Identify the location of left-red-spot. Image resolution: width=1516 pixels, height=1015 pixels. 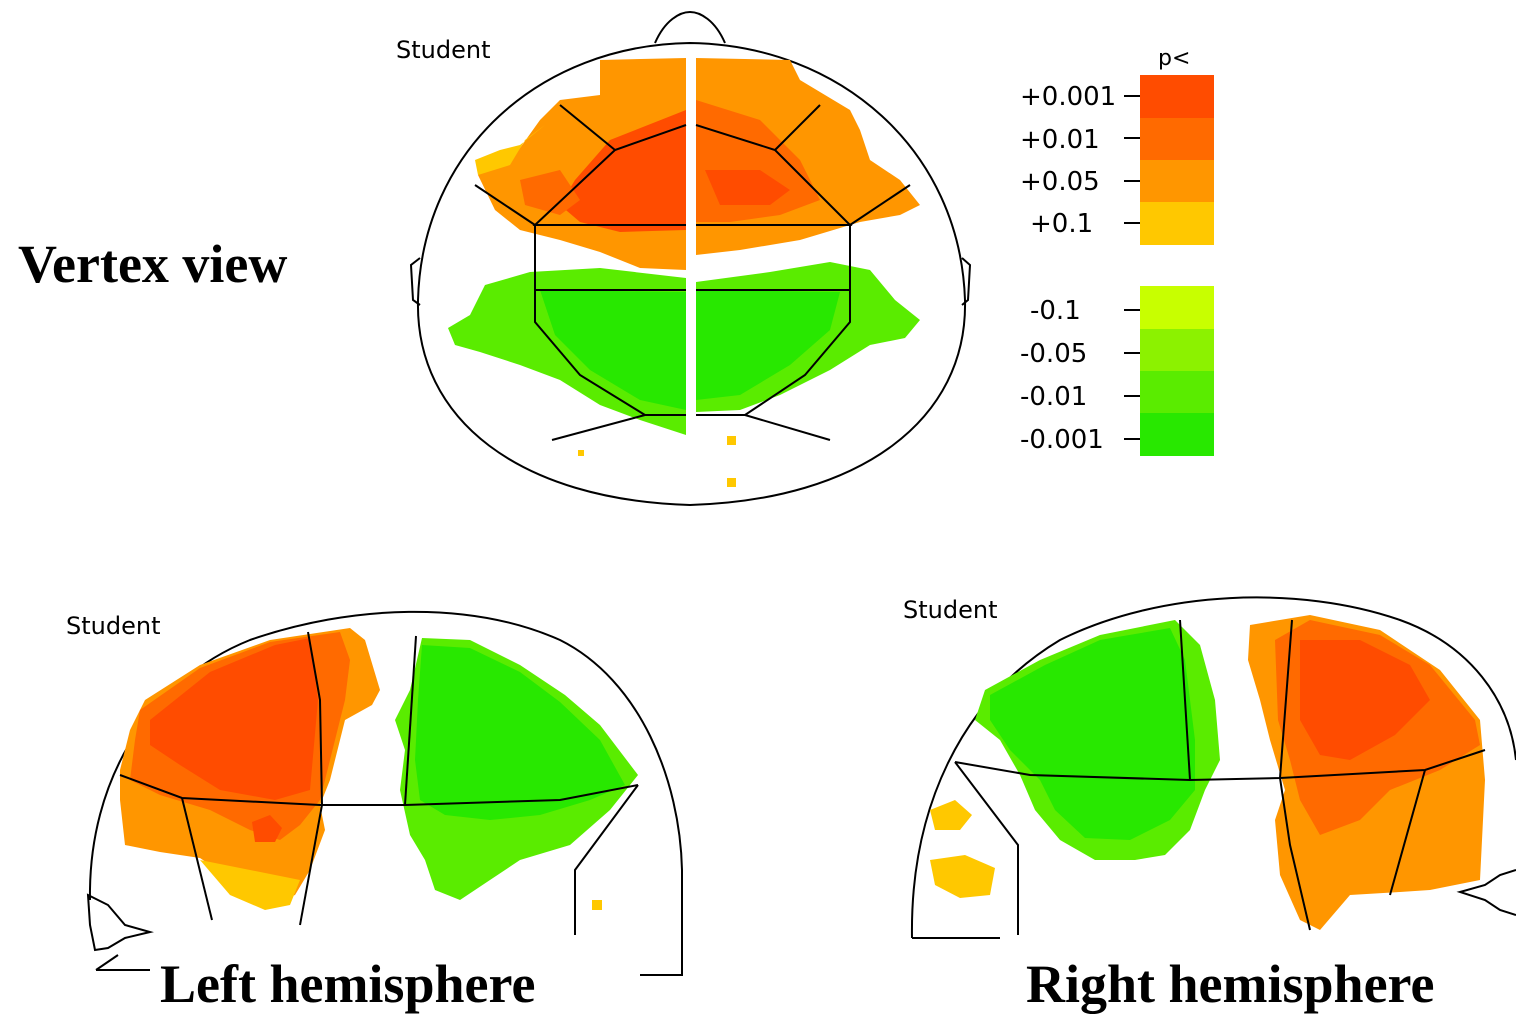
(267, 828).